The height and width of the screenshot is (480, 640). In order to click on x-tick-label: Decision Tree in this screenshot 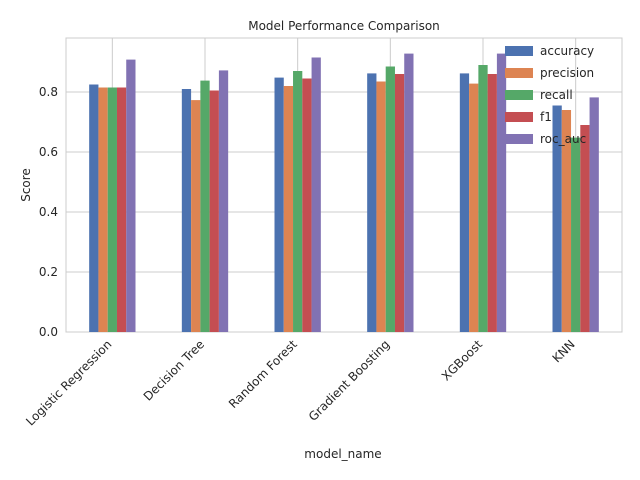, I will do `click(174, 370)`.